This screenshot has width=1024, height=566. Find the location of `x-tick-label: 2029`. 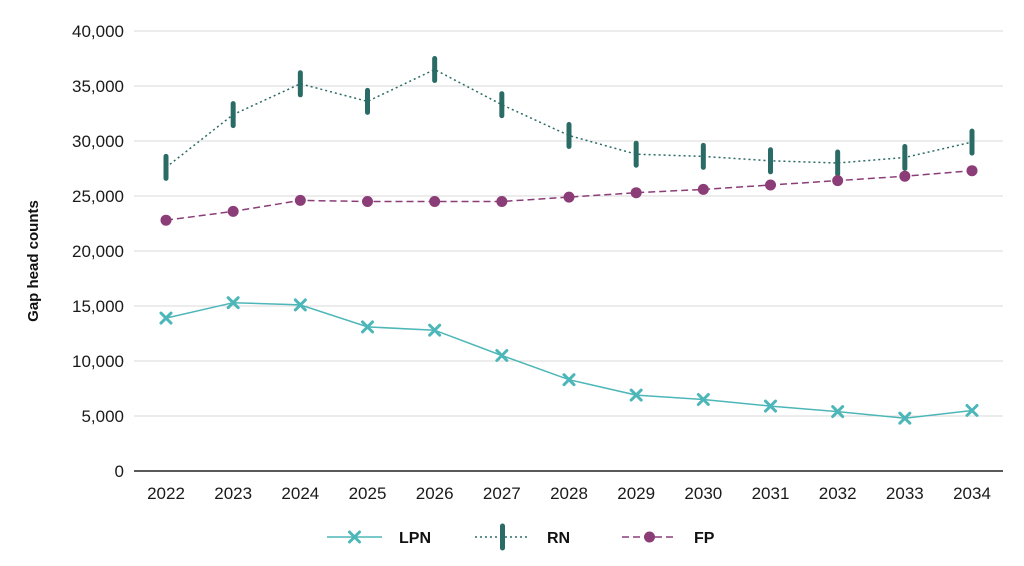

x-tick-label: 2029 is located at coordinates (636, 493).